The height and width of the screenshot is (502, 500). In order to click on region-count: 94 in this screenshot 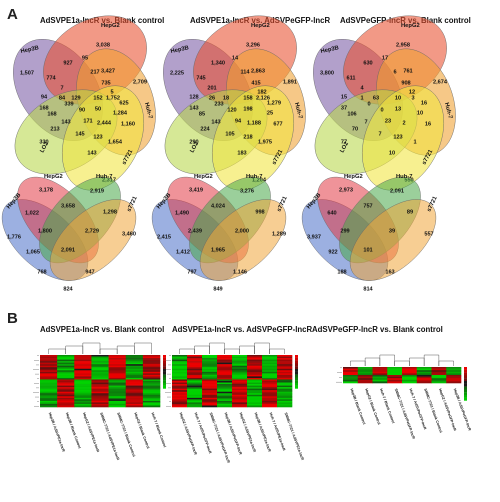, I will do `click(44, 97)`.